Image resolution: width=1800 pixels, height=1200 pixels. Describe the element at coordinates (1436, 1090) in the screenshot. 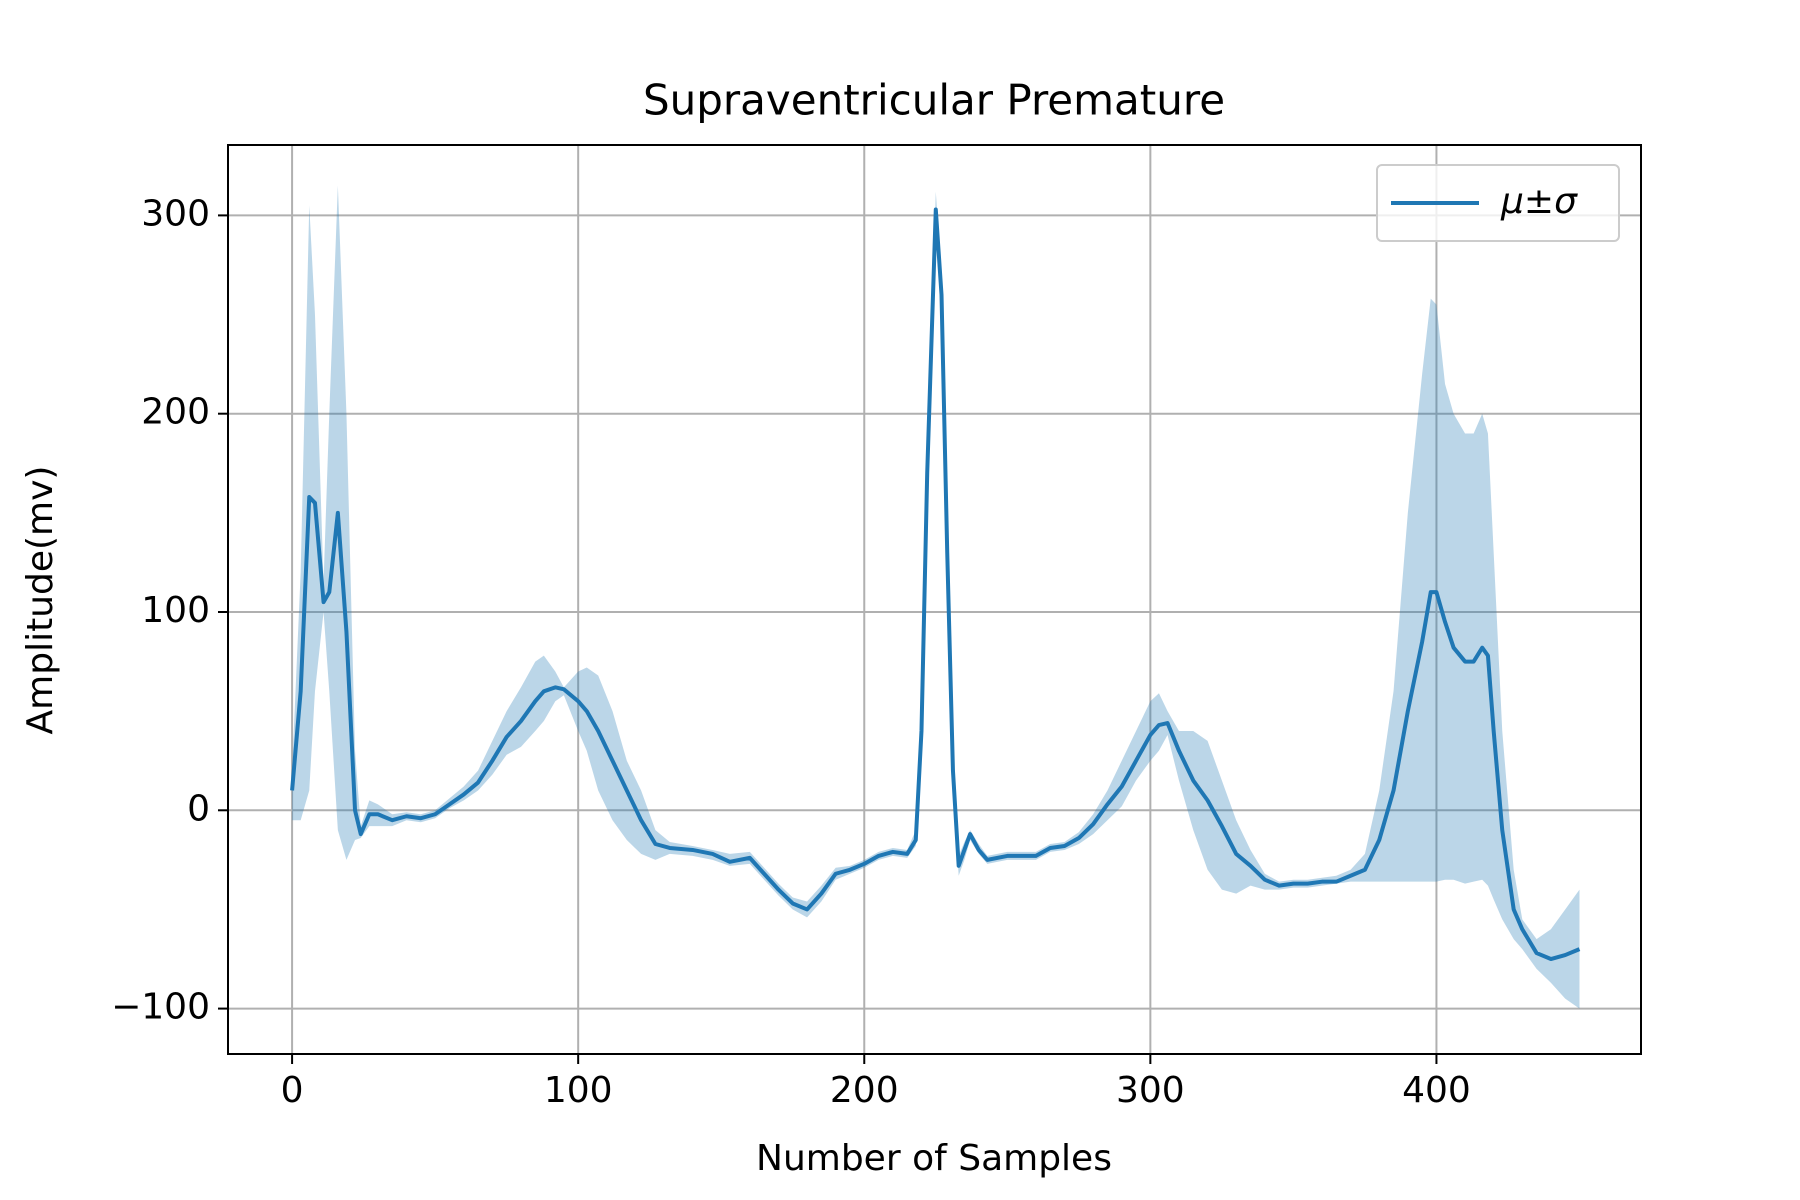

I see `x-tick-label: 400` at that location.